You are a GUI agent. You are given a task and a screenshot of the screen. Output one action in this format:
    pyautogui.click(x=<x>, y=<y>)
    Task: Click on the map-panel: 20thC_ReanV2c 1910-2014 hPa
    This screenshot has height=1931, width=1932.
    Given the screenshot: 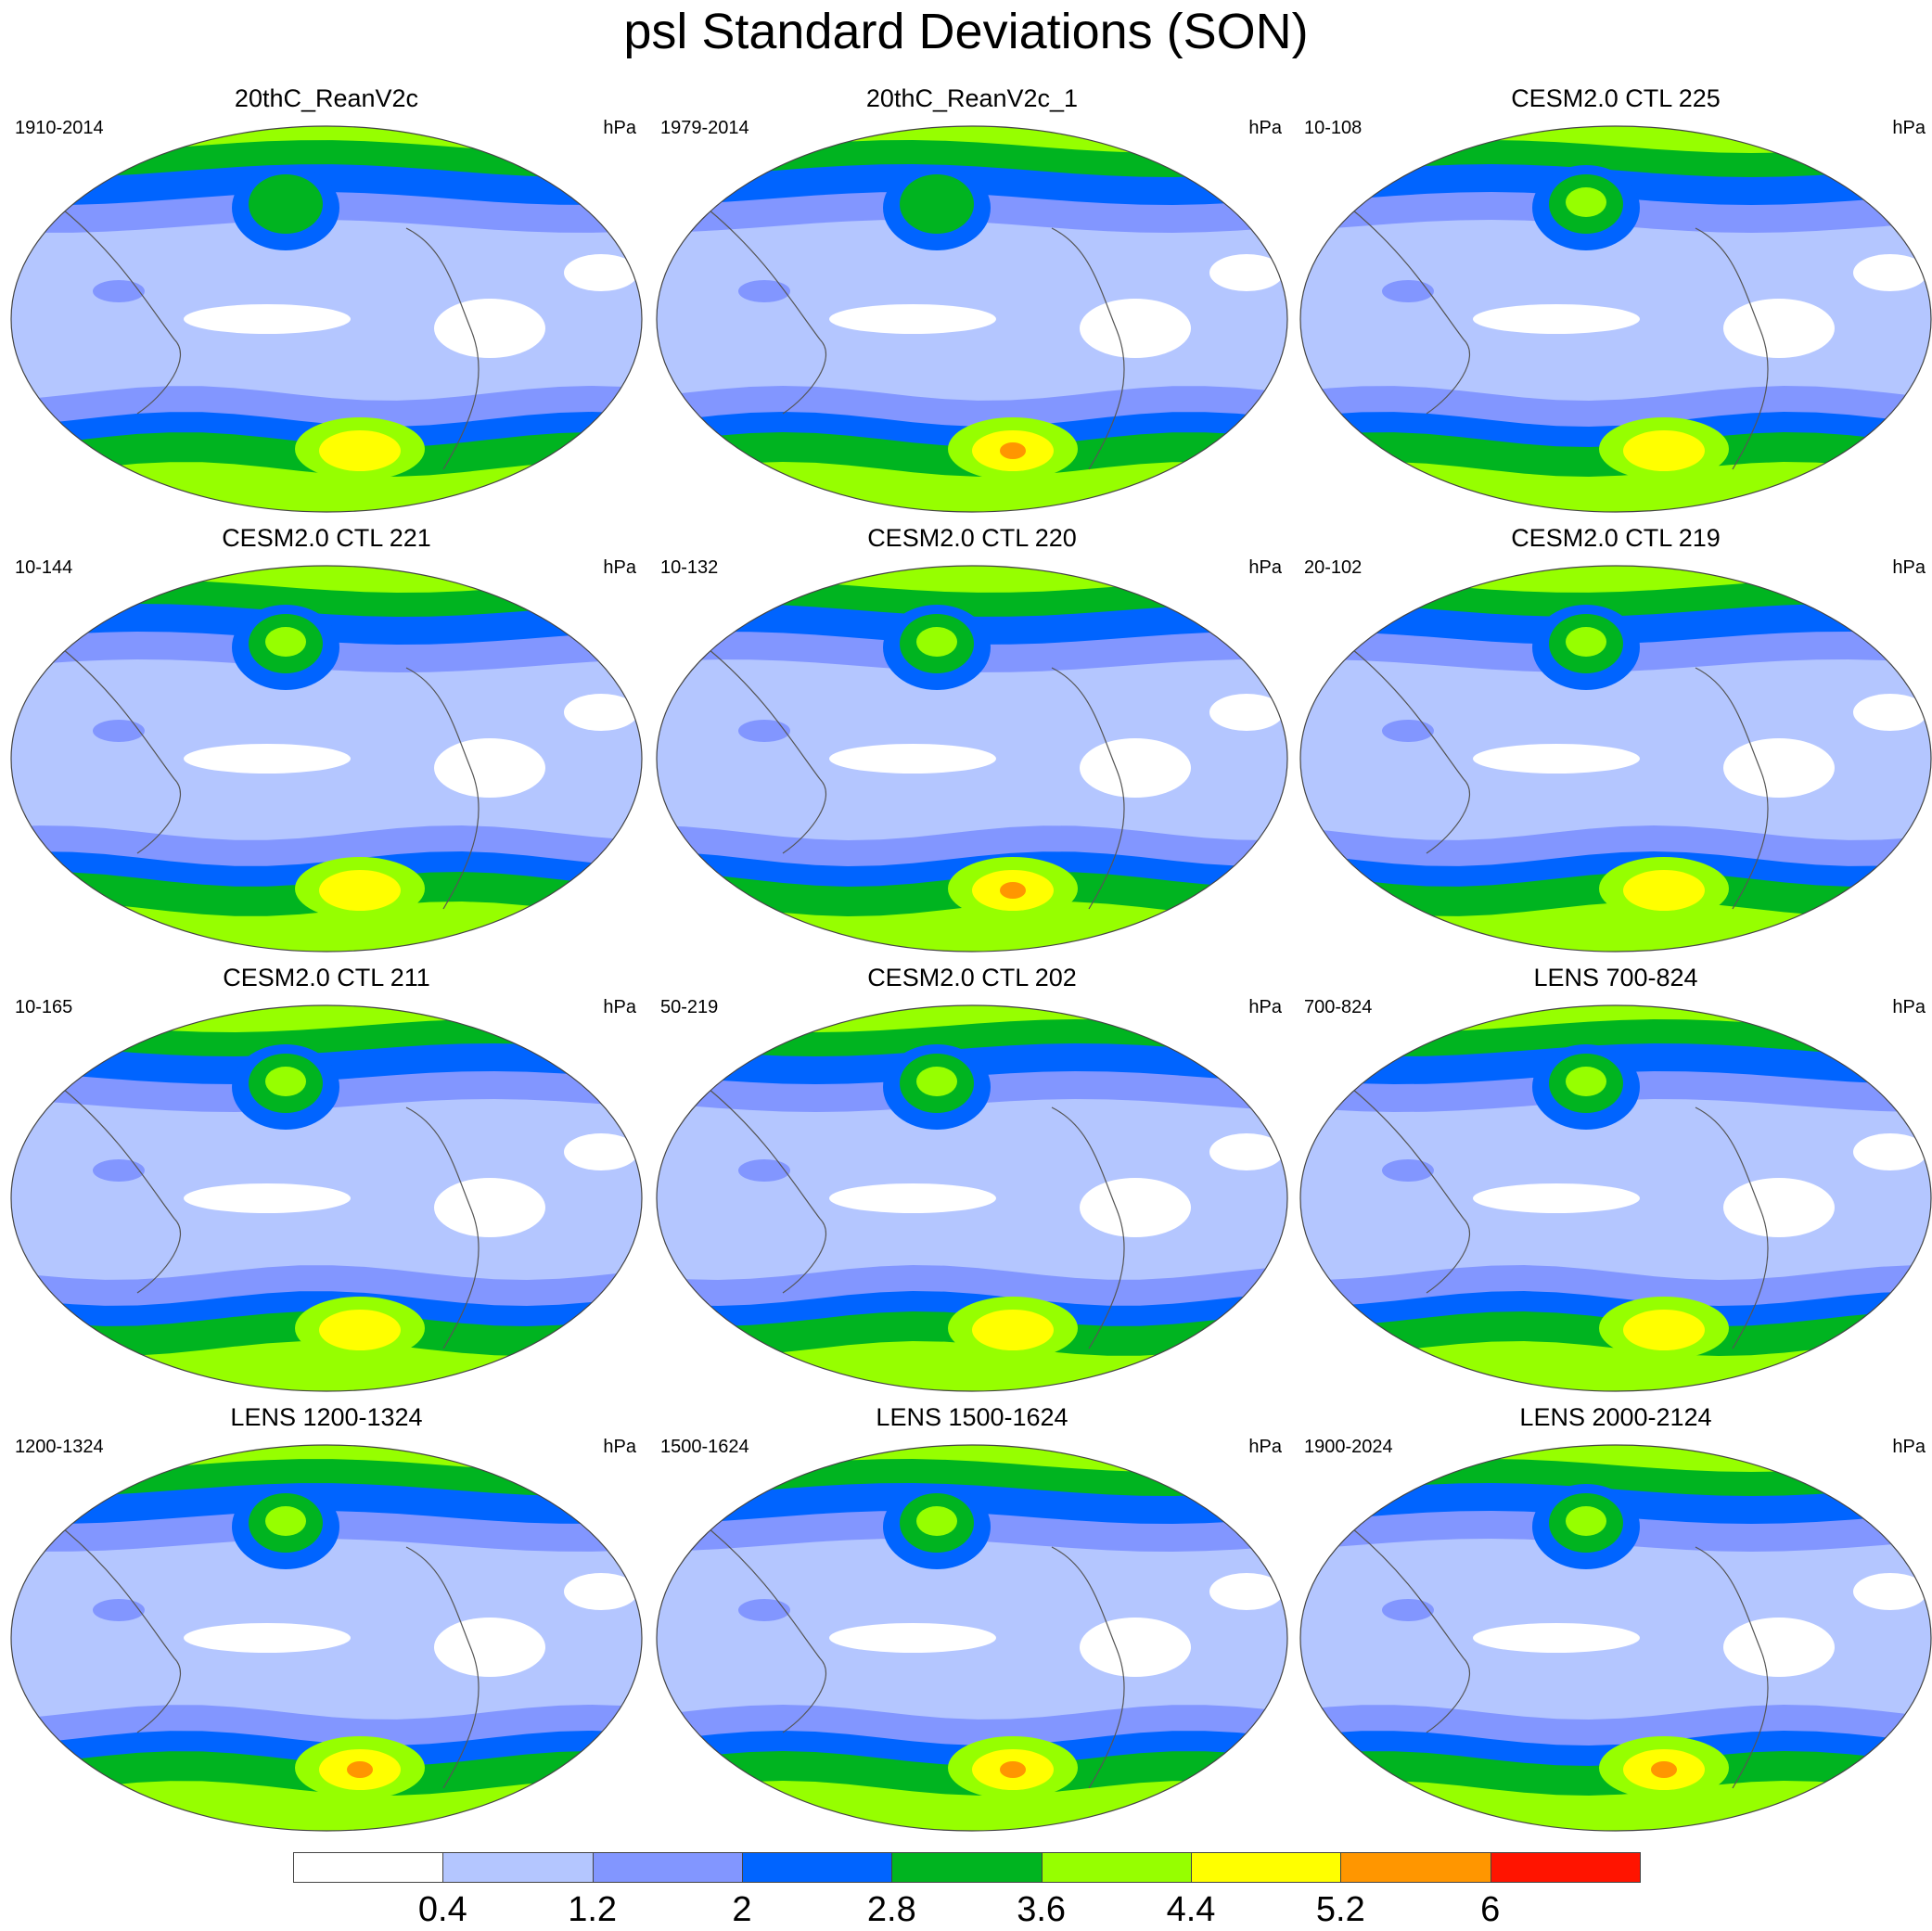 What is the action you would take?
    pyautogui.click(x=326, y=301)
    